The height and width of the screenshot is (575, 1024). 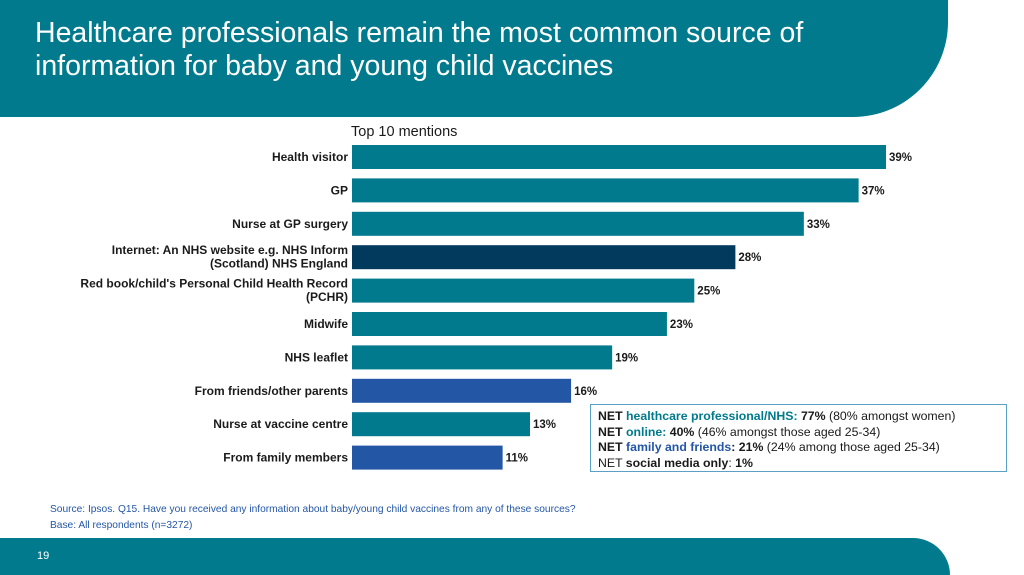 I want to click on net-label-family: family and friends, so click(x=679, y=447).